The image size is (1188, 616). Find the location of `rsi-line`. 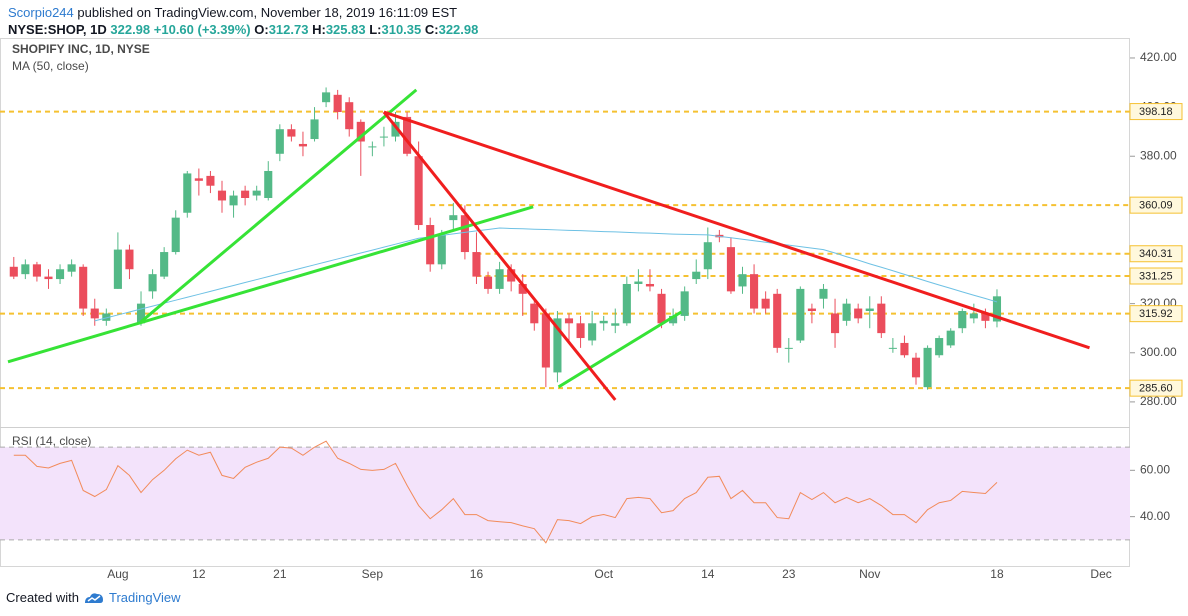

rsi-line is located at coordinates (505, 492).